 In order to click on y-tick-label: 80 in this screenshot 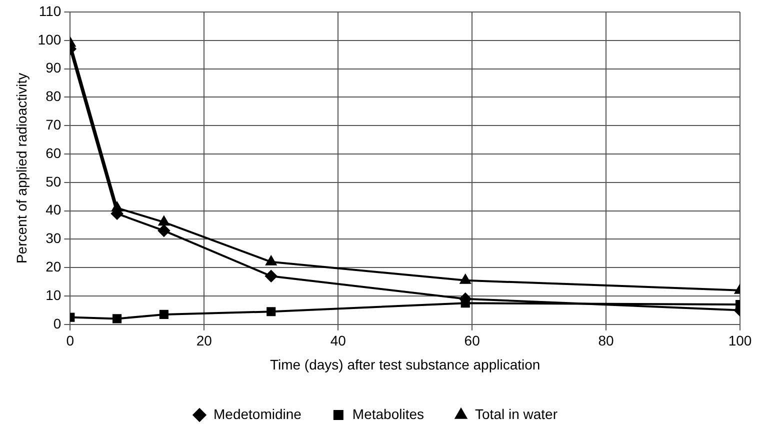, I will do `click(54, 96)`.